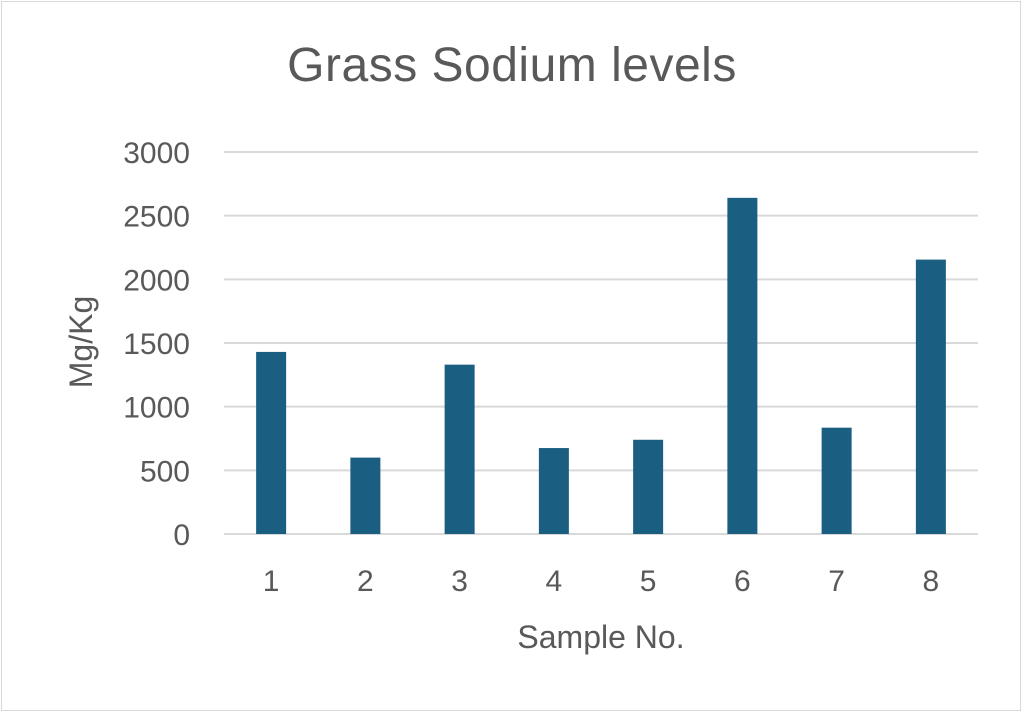 The height and width of the screenshot is (714, 1024). I want to click on y-tick-label: 1500, so click(156, 344).